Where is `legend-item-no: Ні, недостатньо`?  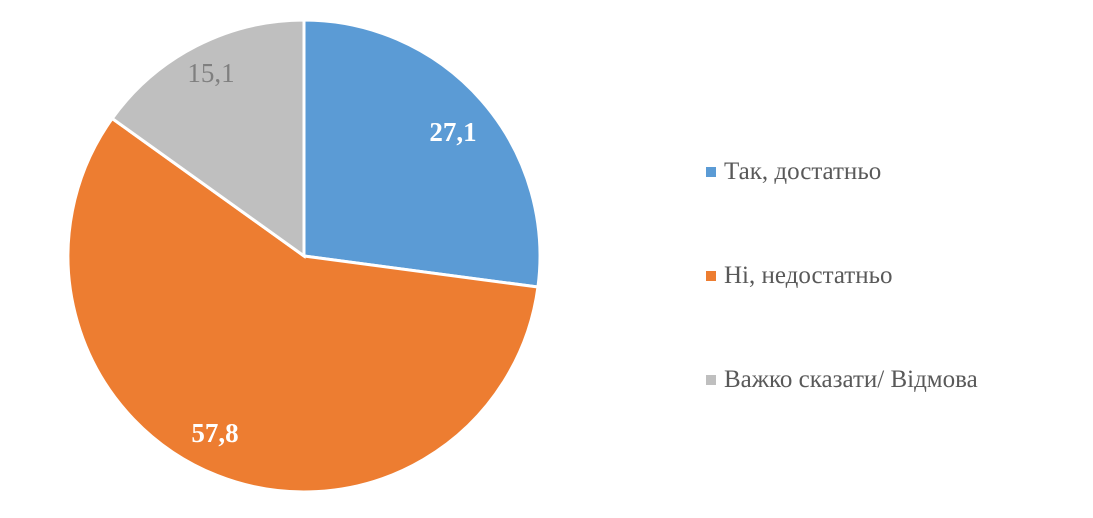 legend-item-no: Ні, недостатньо is located at coordinates (799, 276).